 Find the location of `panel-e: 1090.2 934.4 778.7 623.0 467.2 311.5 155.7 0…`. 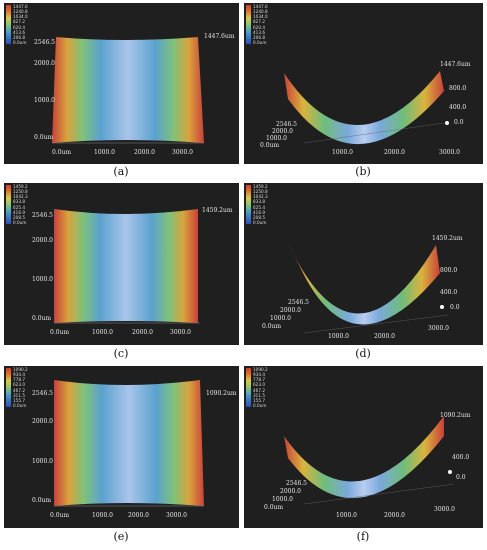

panel-e: 1090.2 934.4 778.7 623.0 467.2 311.5 155.7 0… is located at coordinates (121, 447).